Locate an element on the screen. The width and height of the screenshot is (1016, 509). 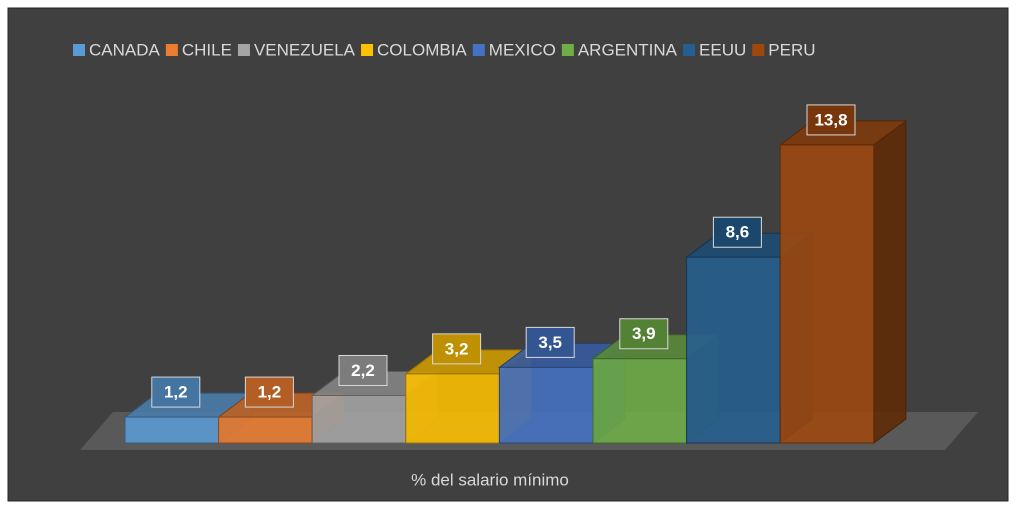
legend-label: EEUU is located at coordinates (722, 49).